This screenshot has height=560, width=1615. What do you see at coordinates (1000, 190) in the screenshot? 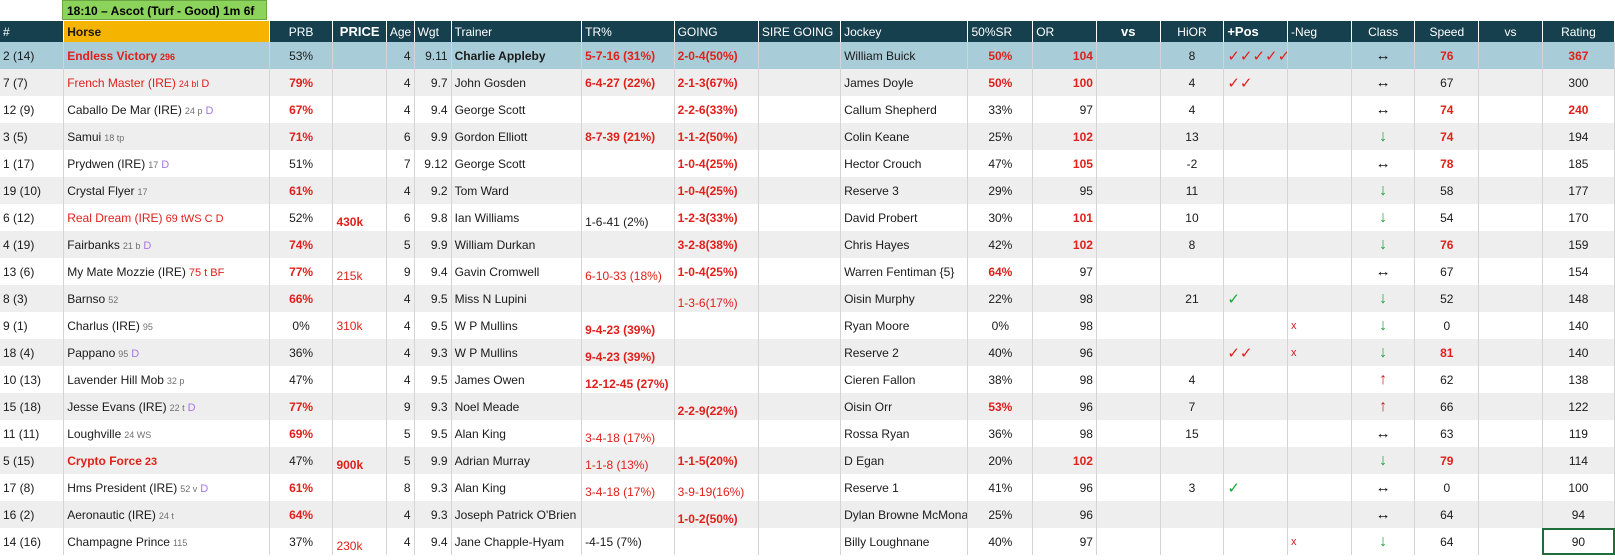
I see `cell-50sr: 29%` at bounding box center [1000, 190].